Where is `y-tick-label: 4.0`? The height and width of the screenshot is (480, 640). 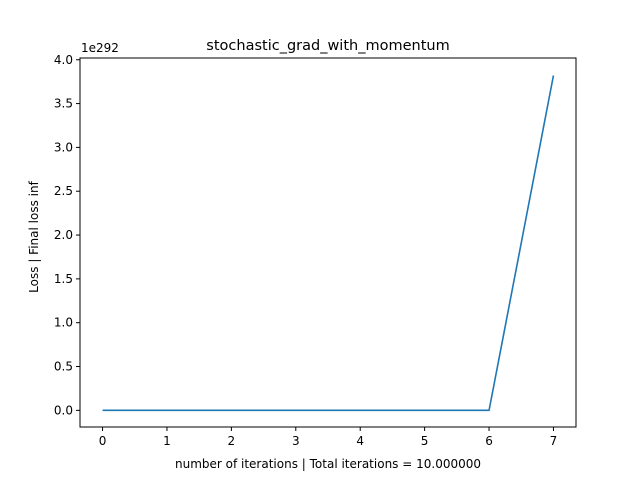 y-tick-label: 4.0 is located at coordinates (63, 60).